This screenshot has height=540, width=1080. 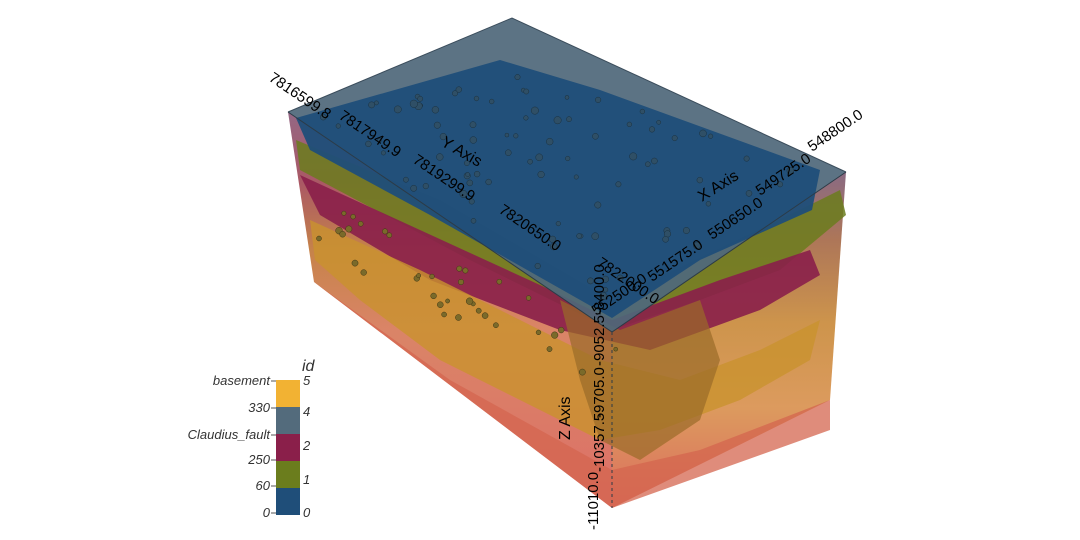 I want to click on legend-left-label: 60, so click(x=263, y=485).